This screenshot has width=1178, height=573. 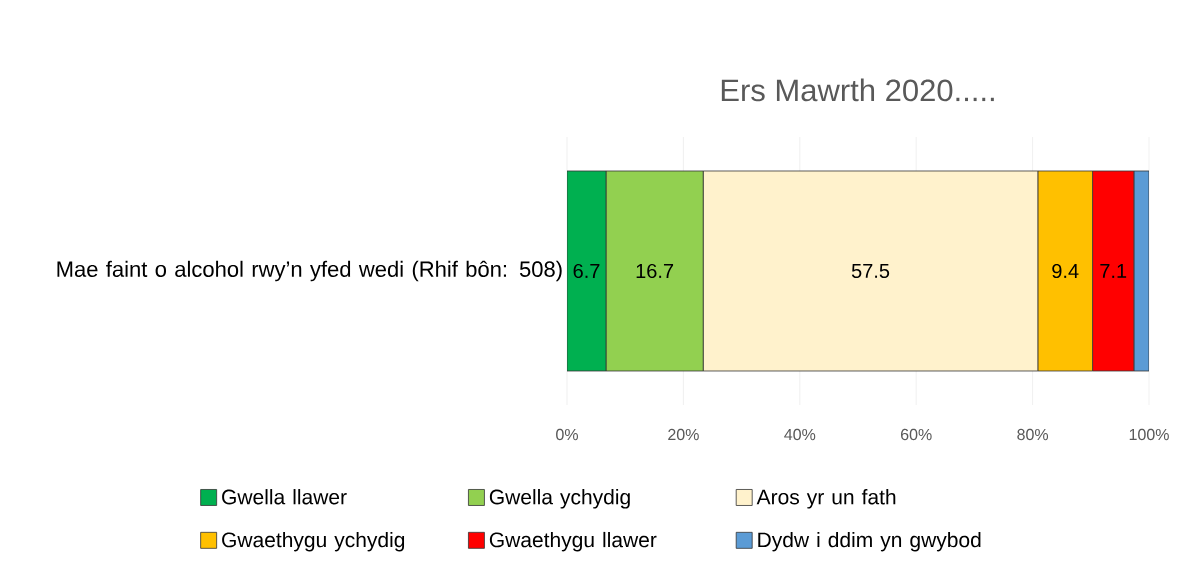 What do you see at coordinates (309, 271) in the screenshot?
I see `y-tick-label: Mae faint o alcohol rwy’n yfed wedi (Rhif bôn: 508)` at bounding box center [309, 271].